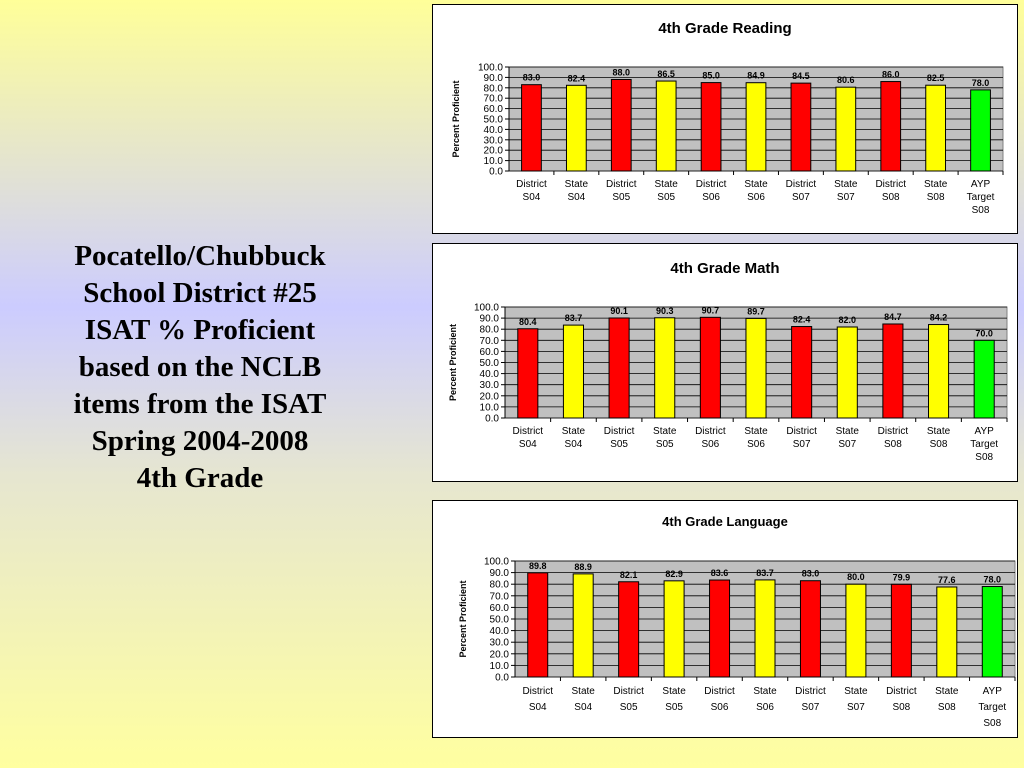 The width and height of the screenshot is (1024, 768). What do you see at coordinates (528, 322) in the screenshot?
I see `bar-value-label: 80.4` at bounding box center [528, 322].